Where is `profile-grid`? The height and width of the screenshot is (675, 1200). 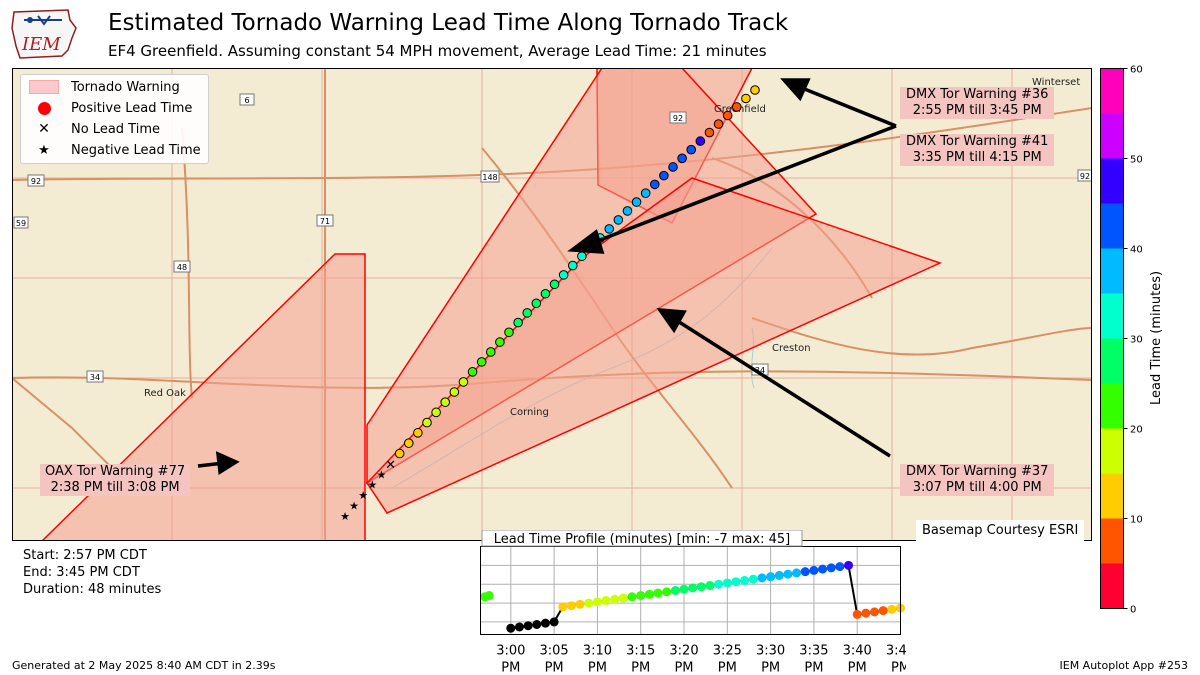
profile-grid is located at coordinates (690, 590).